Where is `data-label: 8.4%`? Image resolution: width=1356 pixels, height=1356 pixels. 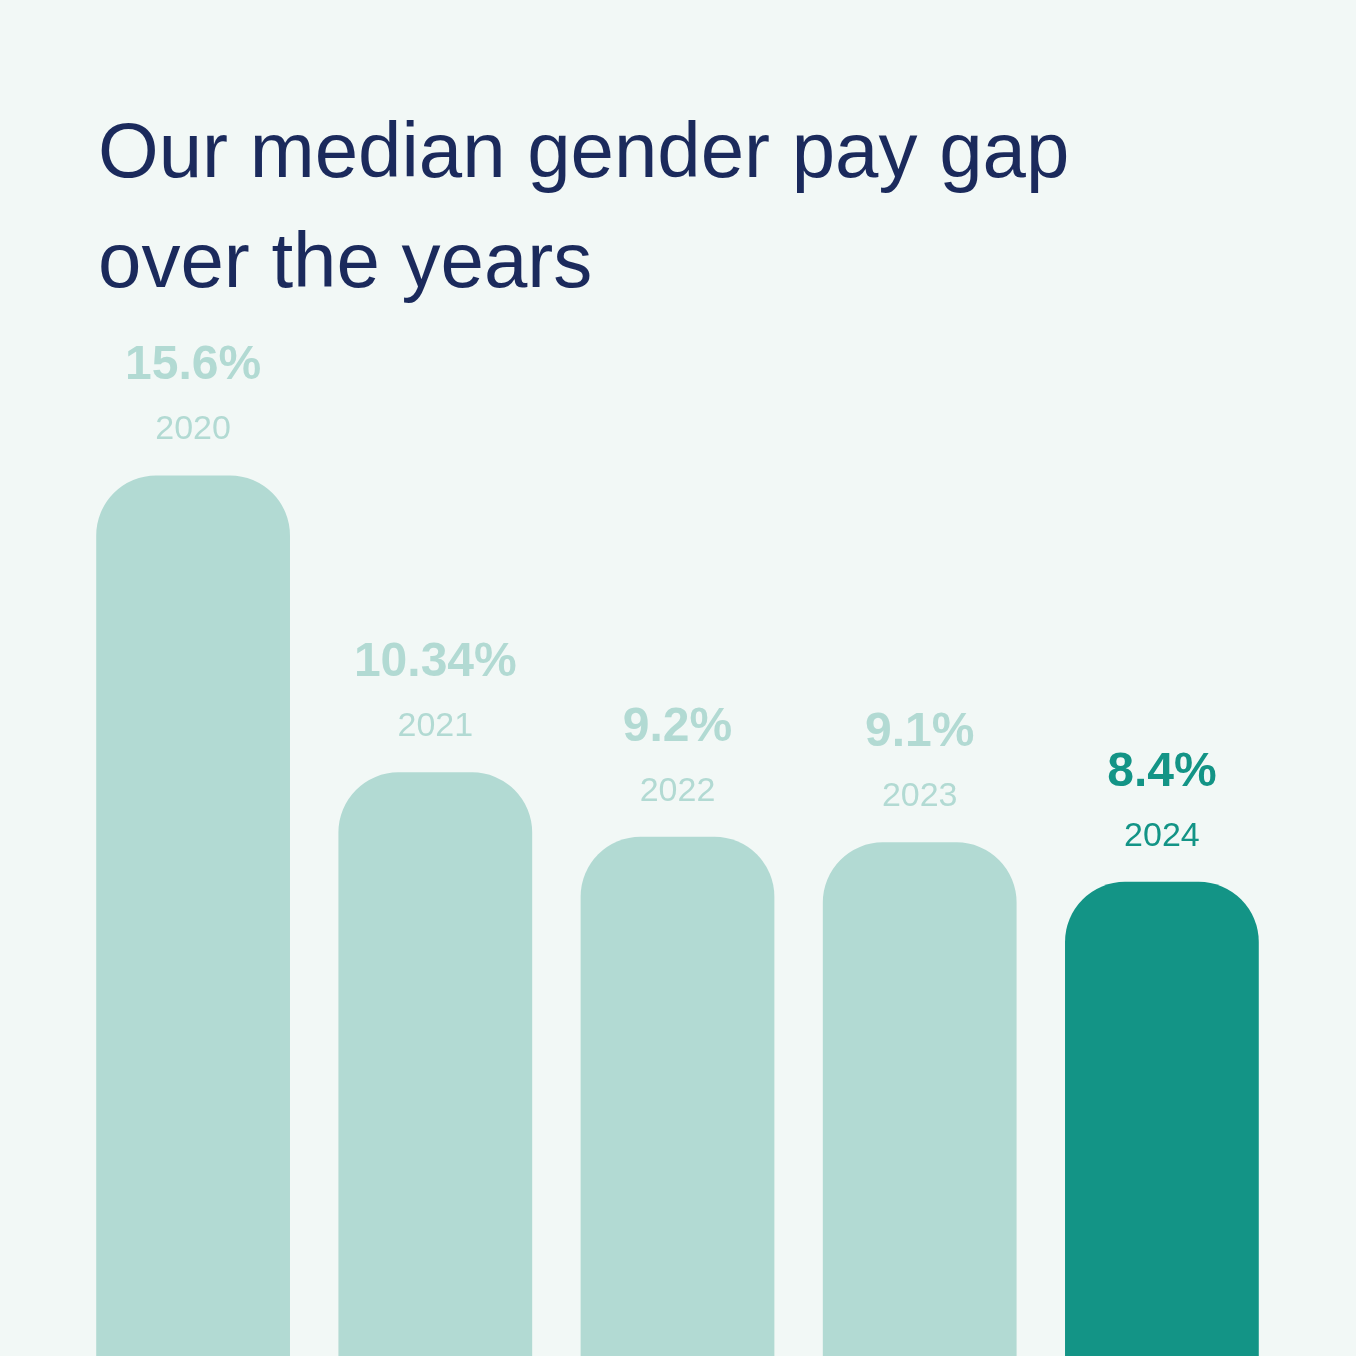 data-label: 8.4% is located at coordinates (1162, 769).